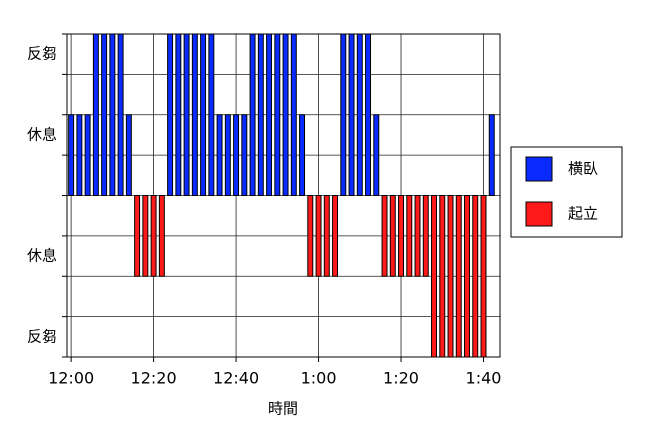 The image size is (661, 439). I want to click on x-tick-label: 1:00, so click(319, 378).